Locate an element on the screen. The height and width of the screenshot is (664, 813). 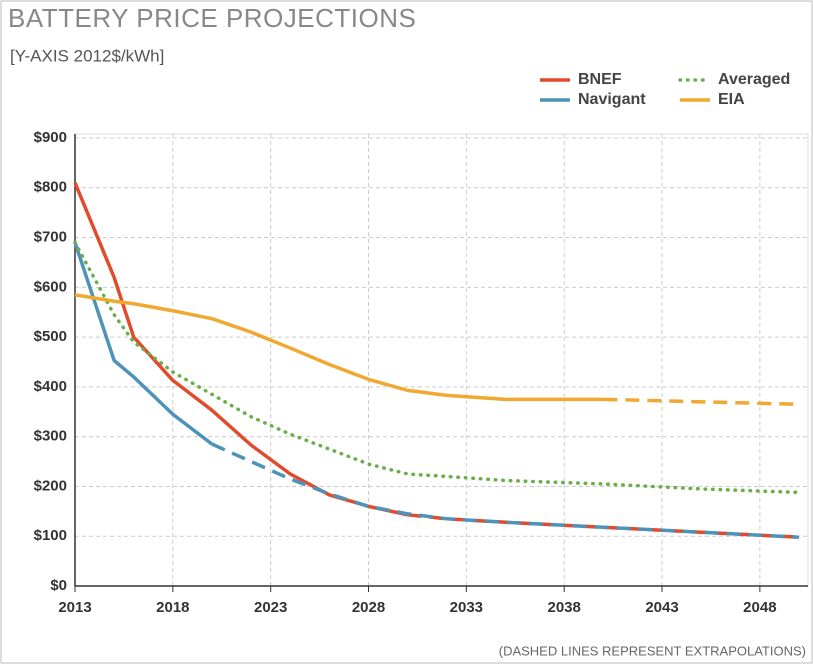
legend-label: Averaged is located at coordinates (754, 79).